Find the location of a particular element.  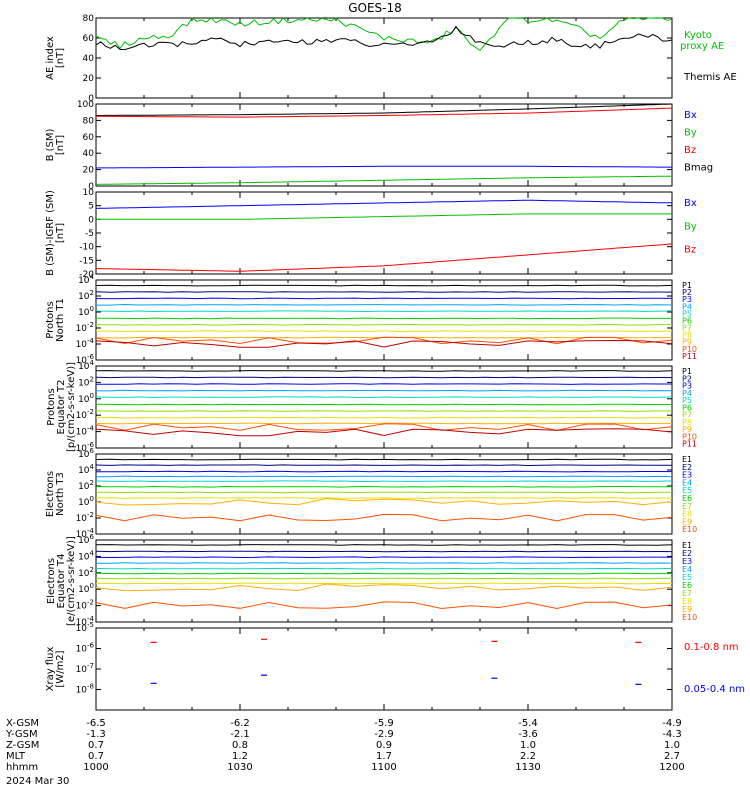

series-line-p11 is located at coordinates (384, 432).